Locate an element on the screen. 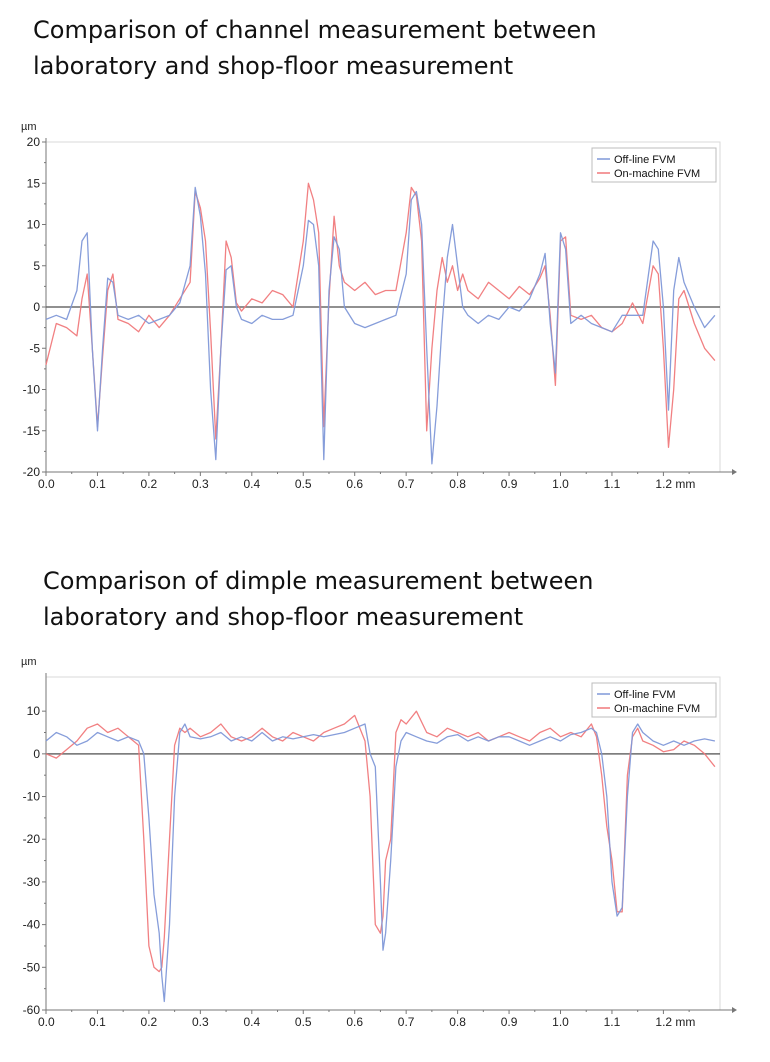 This screenshot has width=770, height=1062. y-tick-label: -60 is located at coordinates (32, 1010).